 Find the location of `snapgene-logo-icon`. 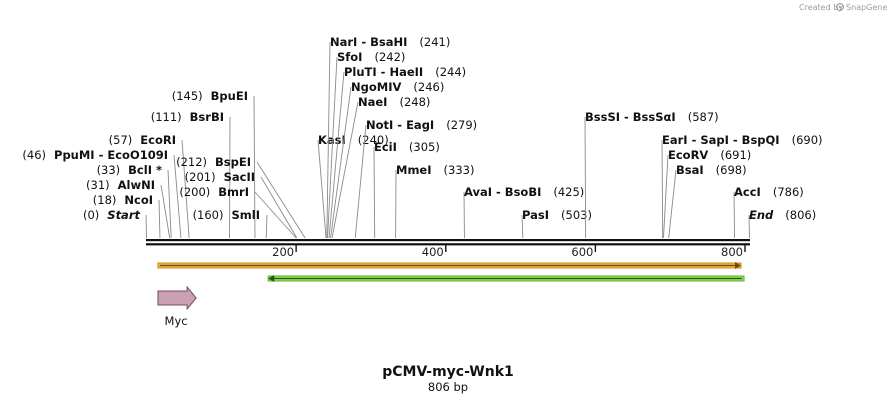

snapgene-logo-icon is located at coordinates (840, 7).